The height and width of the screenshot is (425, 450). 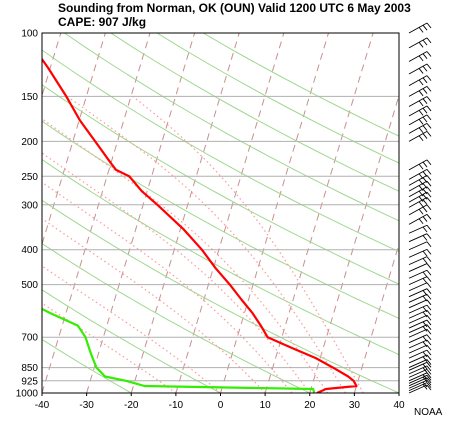 What do you see at coordinates (29, 97) in the screenshot?
I see `pressure-tick-label: 150` at bounding box center [29, 97].